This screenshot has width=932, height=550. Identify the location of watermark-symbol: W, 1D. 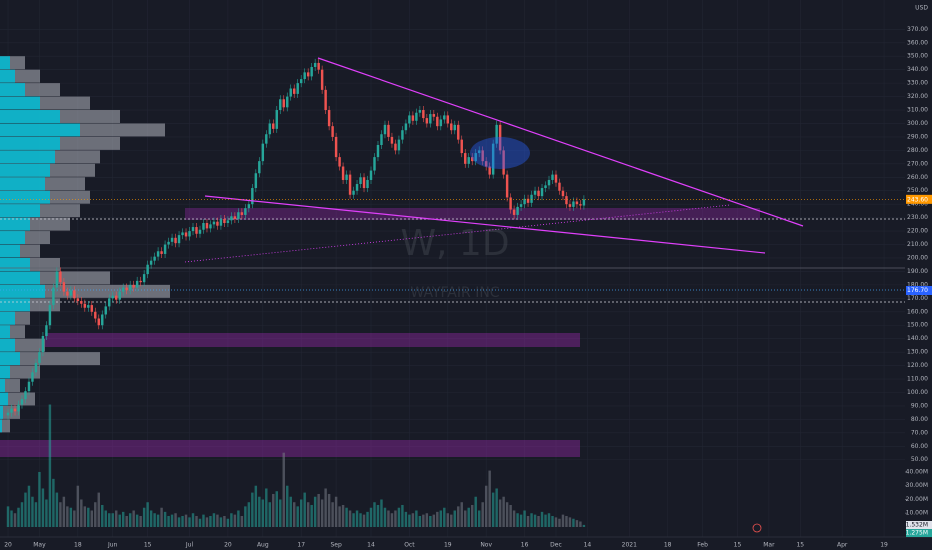
(454, 243).